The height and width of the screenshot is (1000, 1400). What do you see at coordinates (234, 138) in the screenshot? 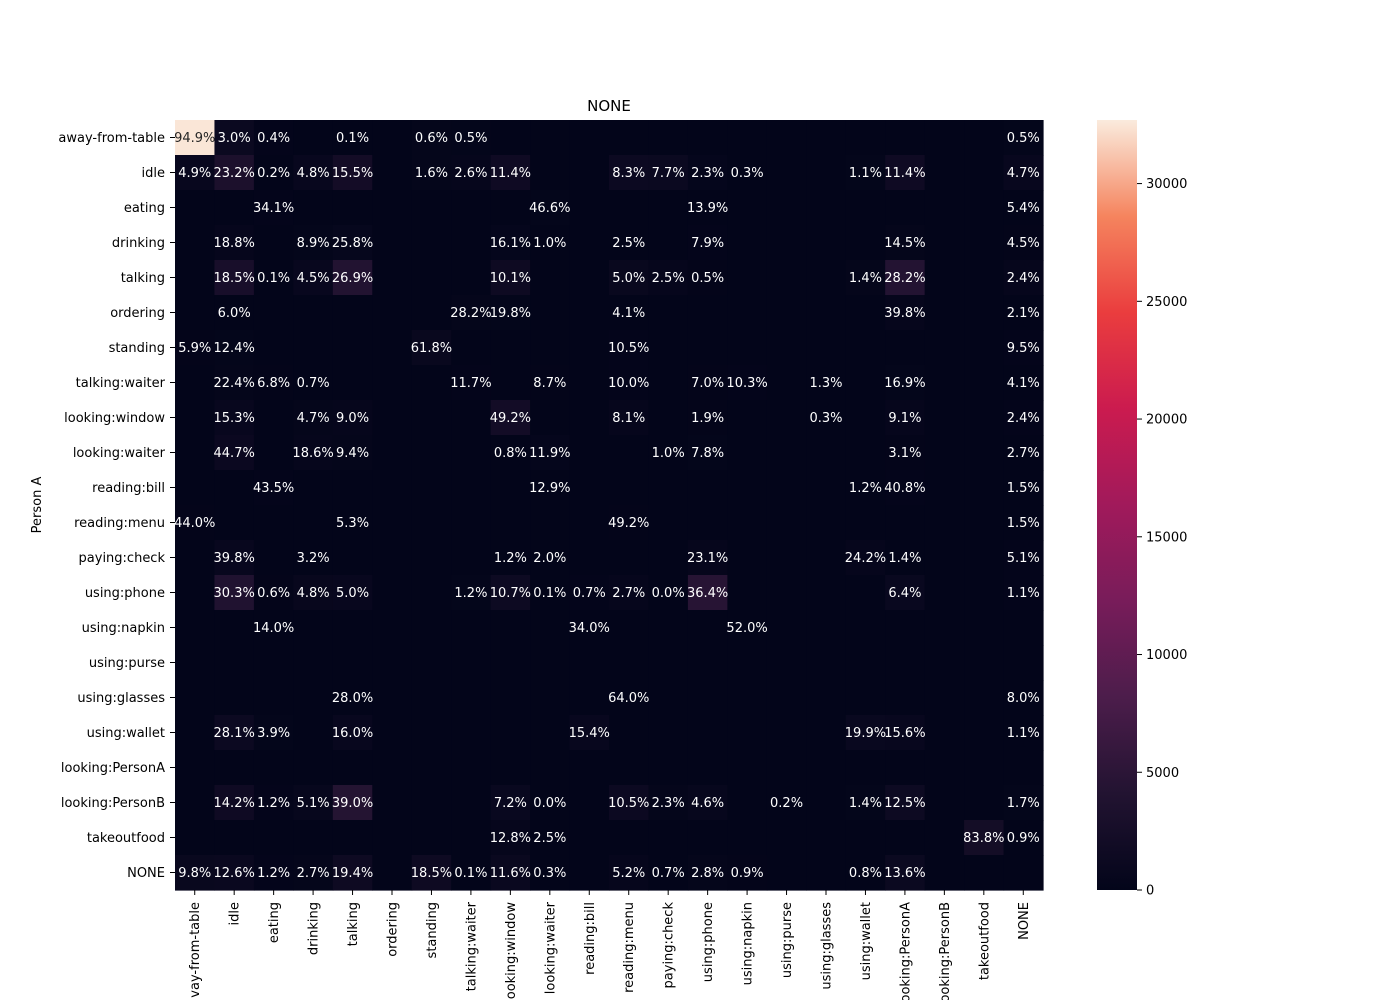
I see `cell-label: 3.0%` at bounding box center [234, 138].